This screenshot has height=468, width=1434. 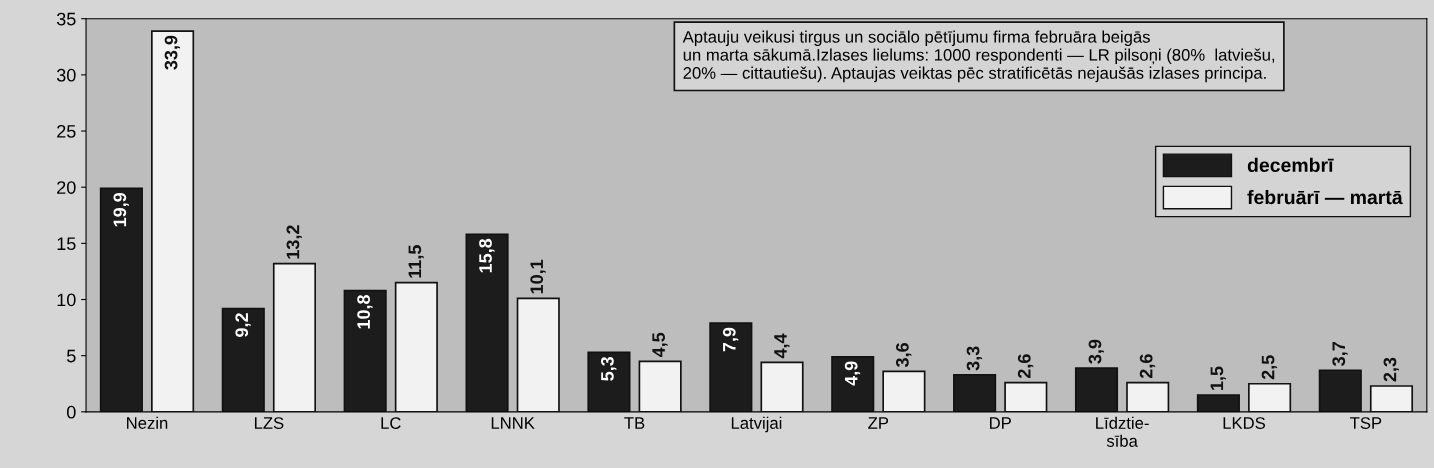 I want to click on data-label: 3,3, so click(x=974, y=358).